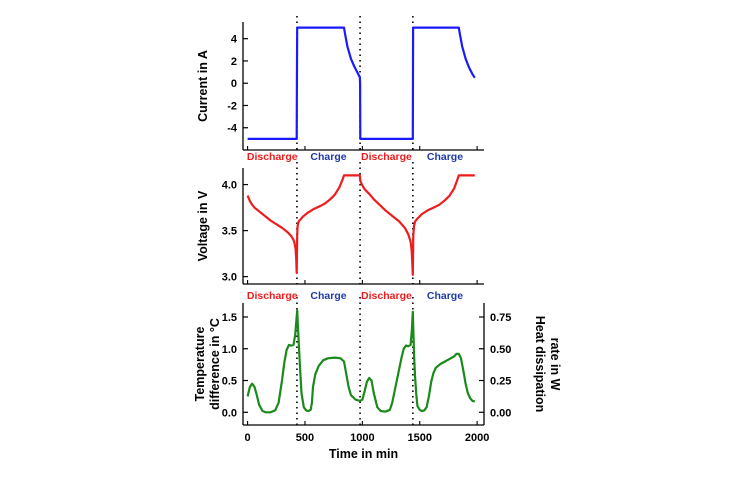  I want to click on x-tick-label: 1500, so click(419, 438).